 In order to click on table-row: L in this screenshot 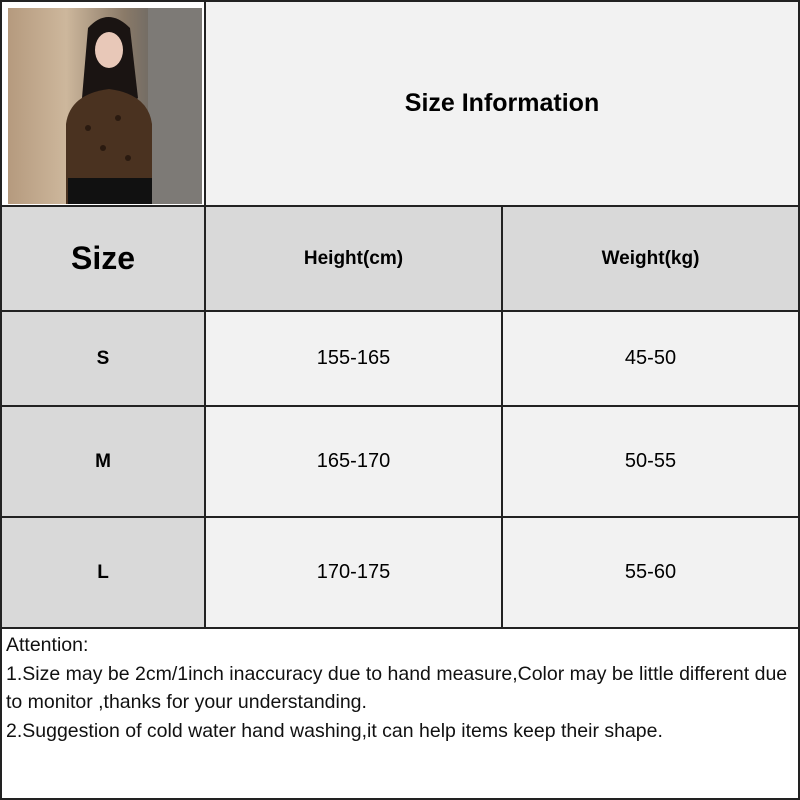, I will do `click(103, 572)`.